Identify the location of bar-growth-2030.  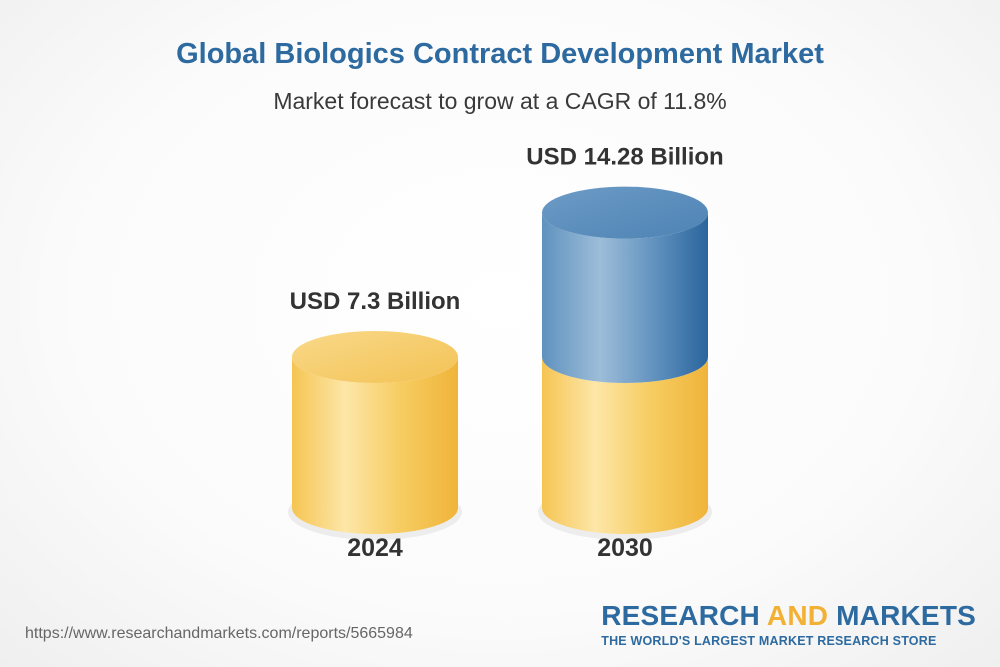
(625, 297).